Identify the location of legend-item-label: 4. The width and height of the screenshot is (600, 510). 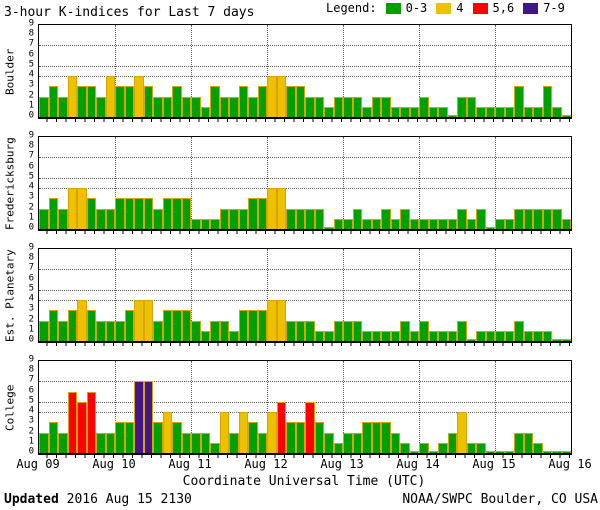
(460, 8).